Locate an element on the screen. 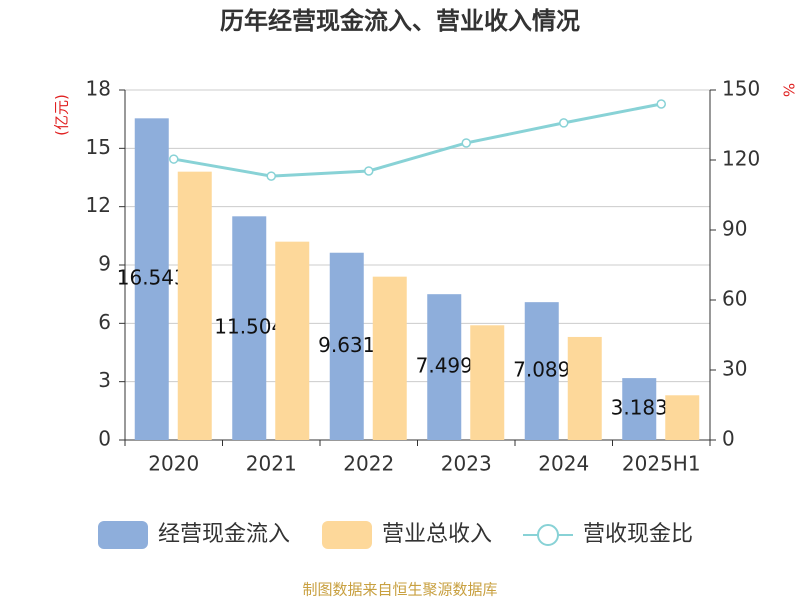 The image size is (800, 604). y2-tick-label: 60 is located at coordinates (734, 299).